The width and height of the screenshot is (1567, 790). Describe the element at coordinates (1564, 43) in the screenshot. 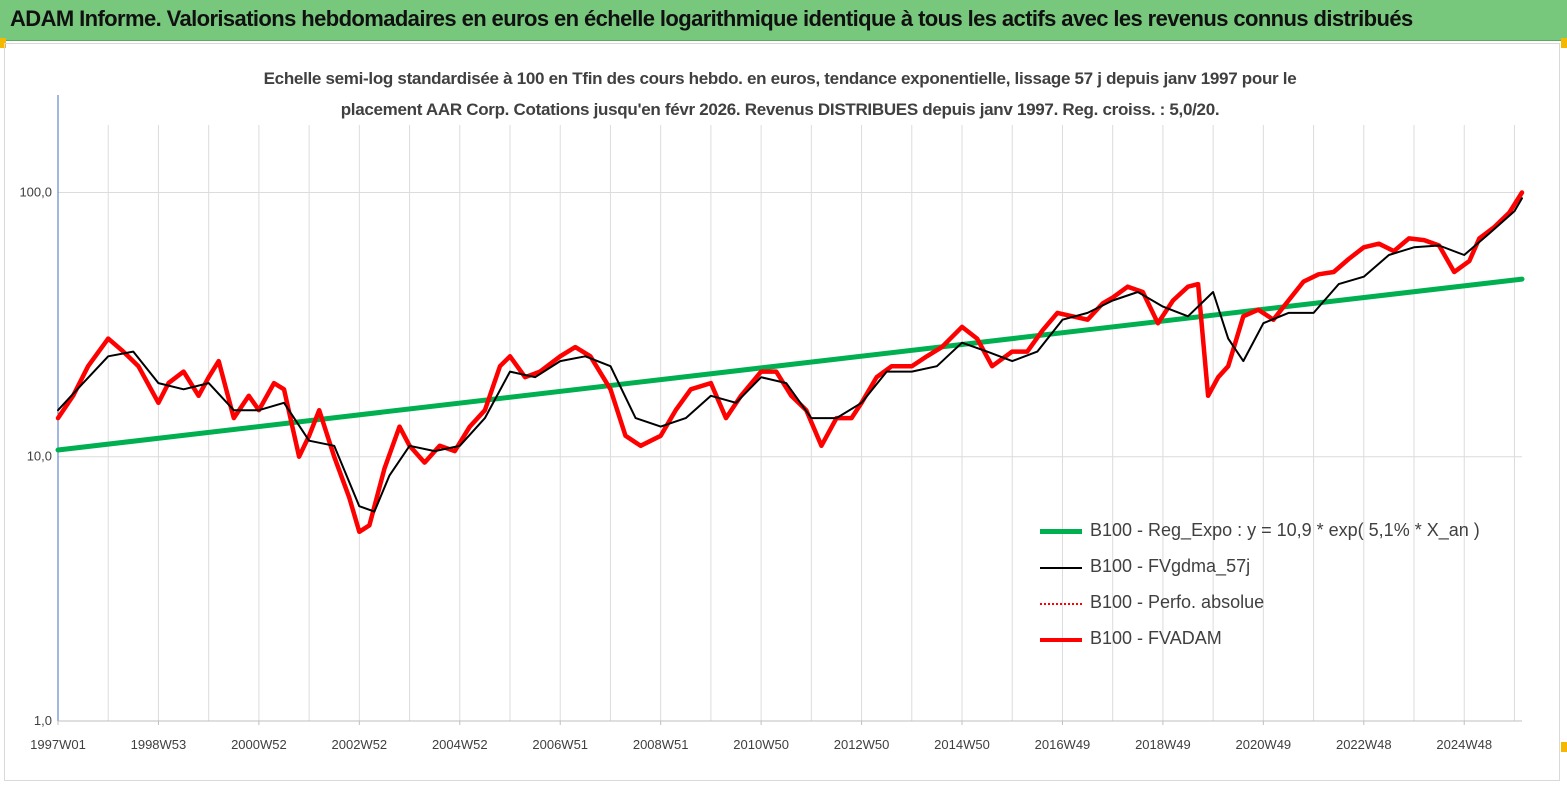

I see `corner-marker-top-right` at that location.